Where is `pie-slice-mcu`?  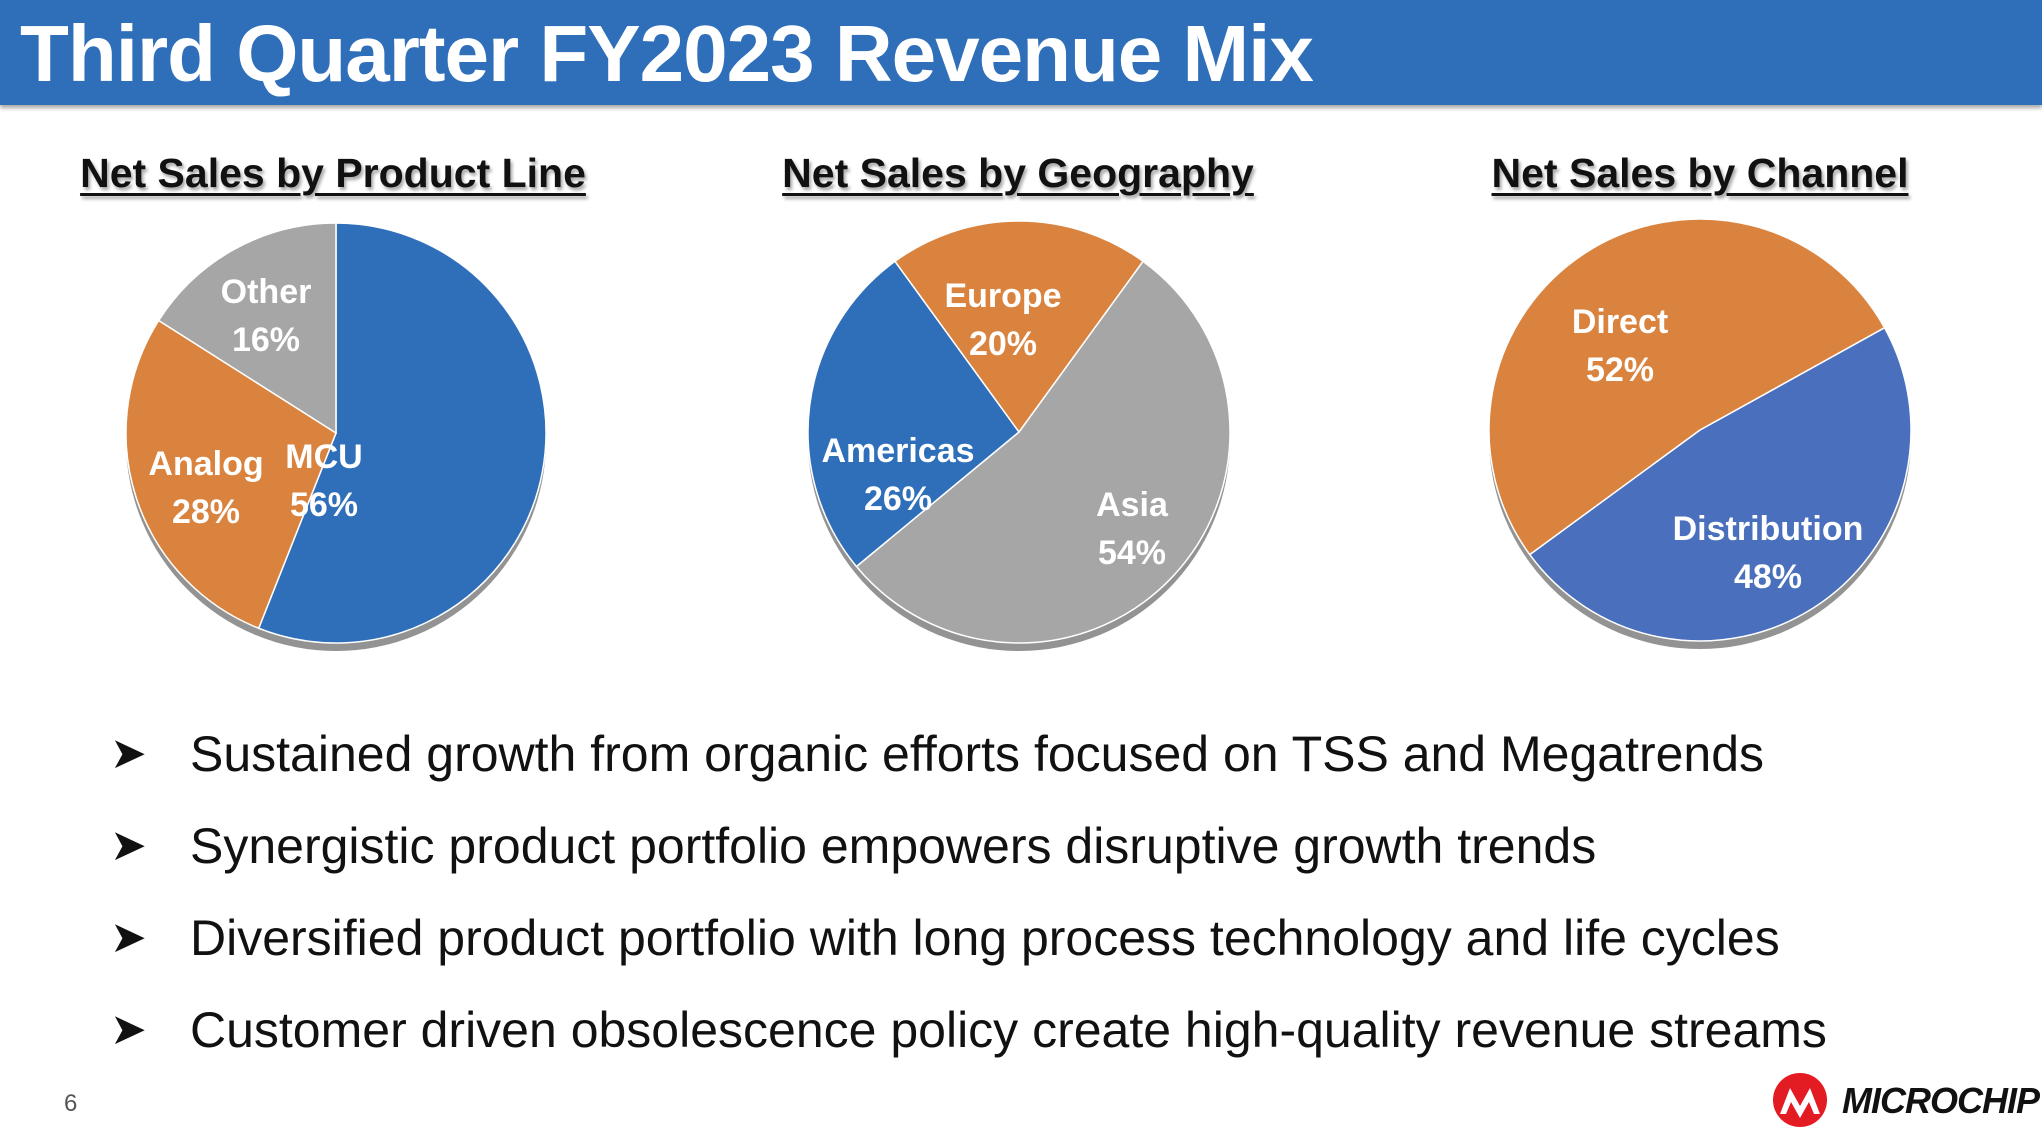 pie-slice-mcu is located at coordinates (402, 433).